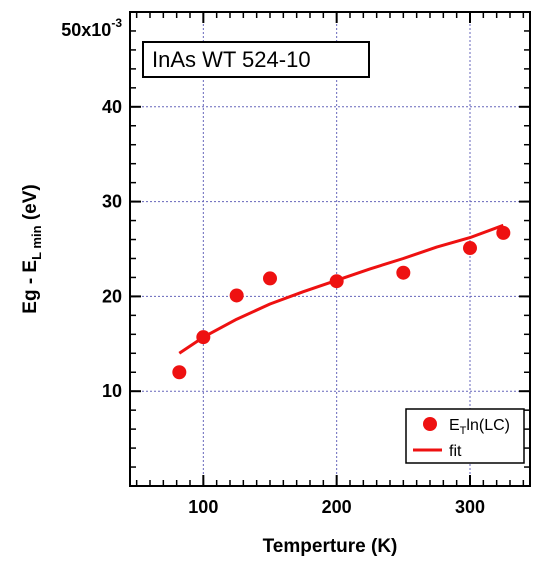 The width and height of the screenshot is (540, 562). I want to click on x-tick-label: 200, so click(337, 507).